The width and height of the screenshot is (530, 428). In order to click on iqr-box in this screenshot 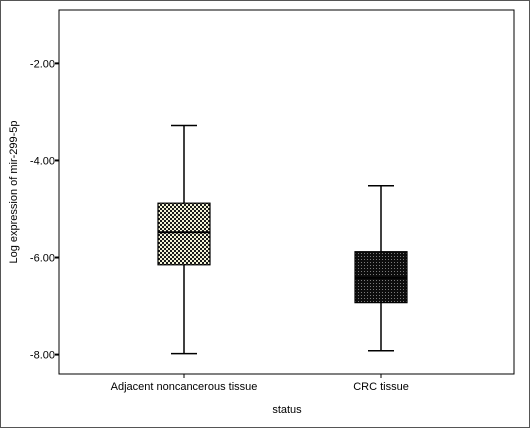, I will do `click(184, 234)`.